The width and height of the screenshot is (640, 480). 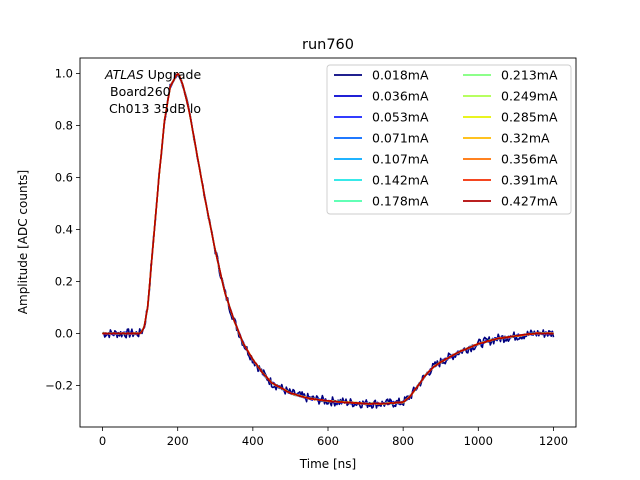 What do you see at coordinates (400, 96) in the screenshot?
I see `legend-label: 0.036mA` at bounding box center [400, 96].